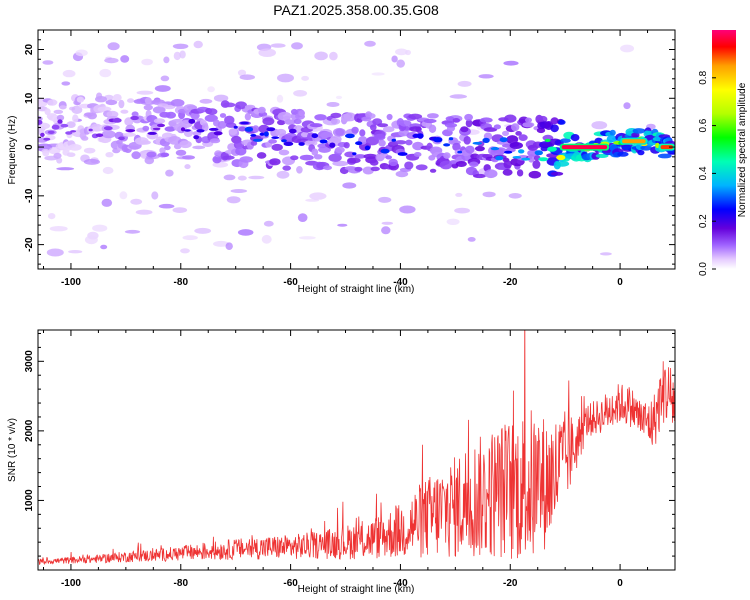 The width and height of the screenshot is (750, 600). What do you see at coordinates (703, 221) in the screenshot?
I see `colorbar-tick-label: 0.2` at bounding box center [703, 221].